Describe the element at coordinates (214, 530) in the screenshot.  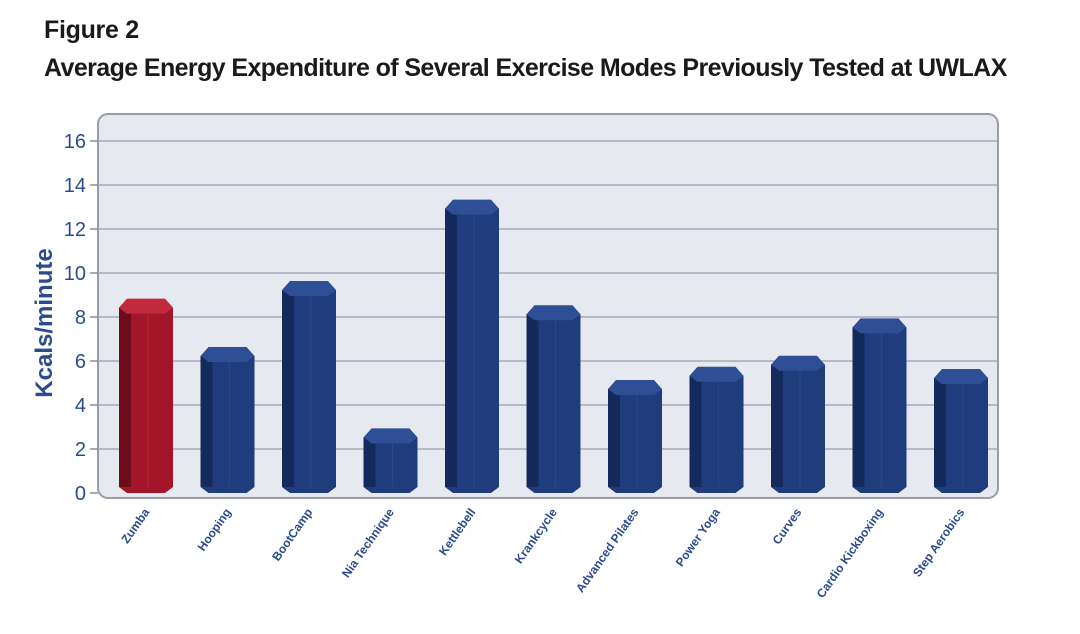
I see `x-tick-label: Hooping` at that location.